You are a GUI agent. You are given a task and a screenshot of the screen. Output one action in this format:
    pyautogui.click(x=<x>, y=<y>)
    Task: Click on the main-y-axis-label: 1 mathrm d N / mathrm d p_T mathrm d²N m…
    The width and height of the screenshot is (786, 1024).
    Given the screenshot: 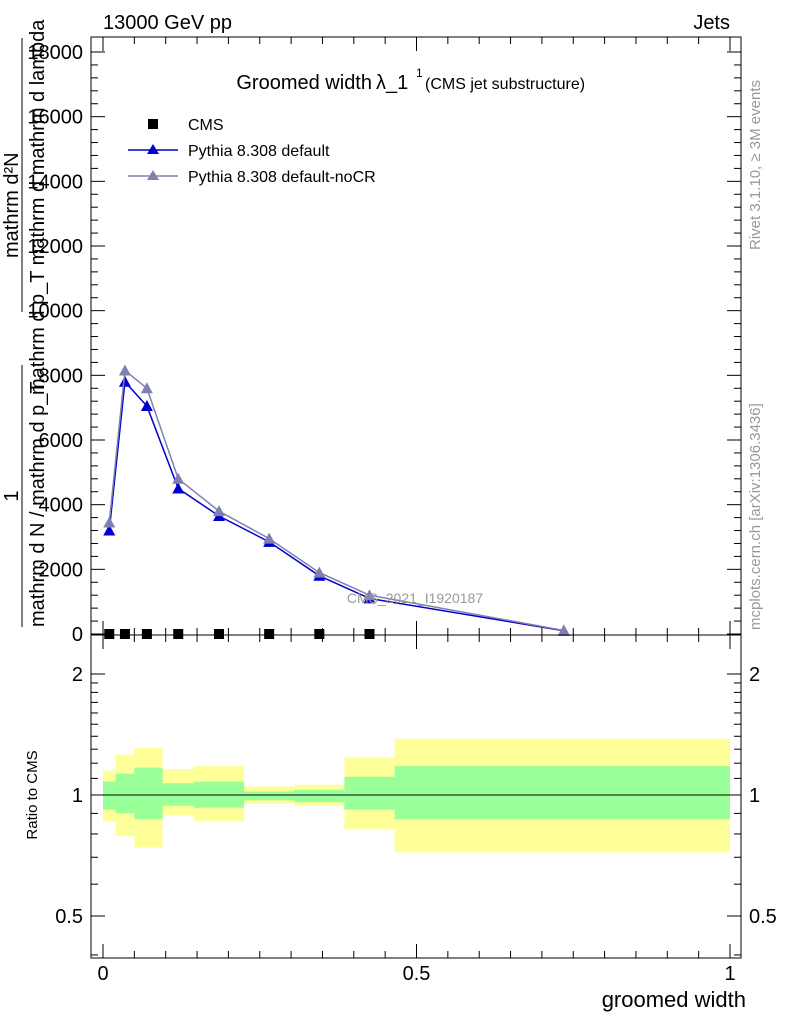 What is the action you would take?
    pyautogui.click(x=25, y=323)
    